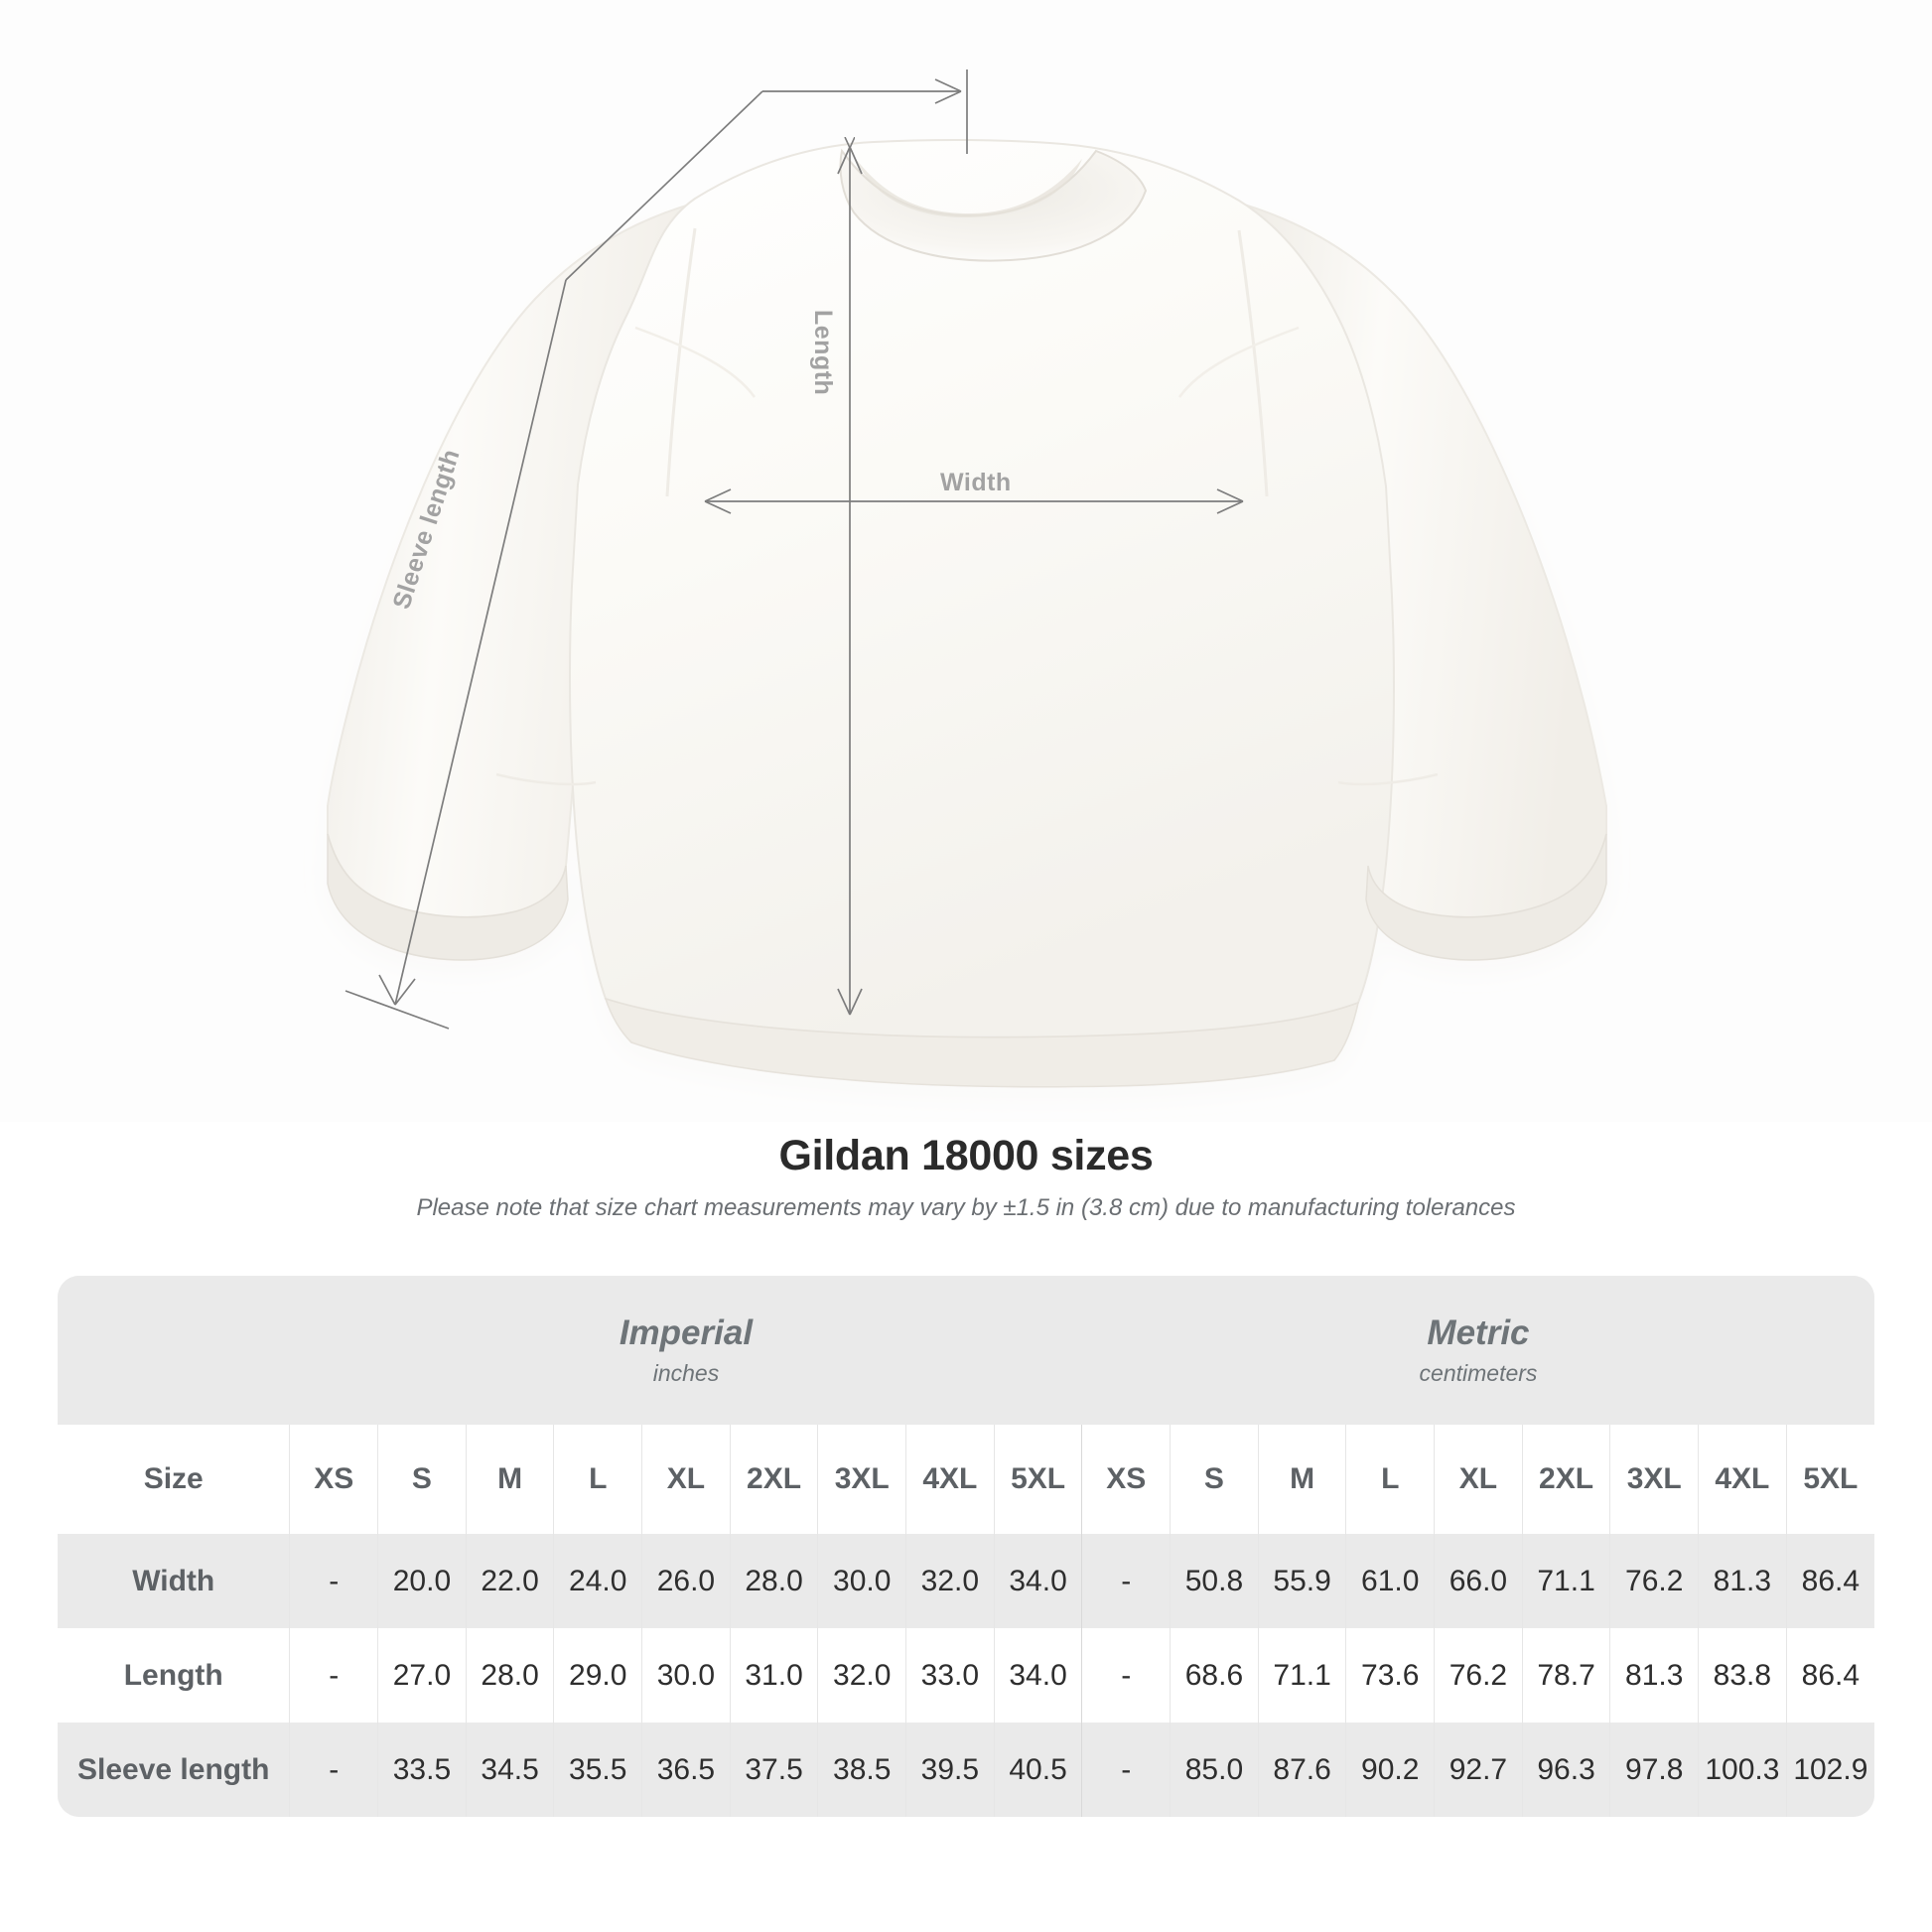  I want to click on cell-sleeve-imperial-0: -, so click(334, 1770).